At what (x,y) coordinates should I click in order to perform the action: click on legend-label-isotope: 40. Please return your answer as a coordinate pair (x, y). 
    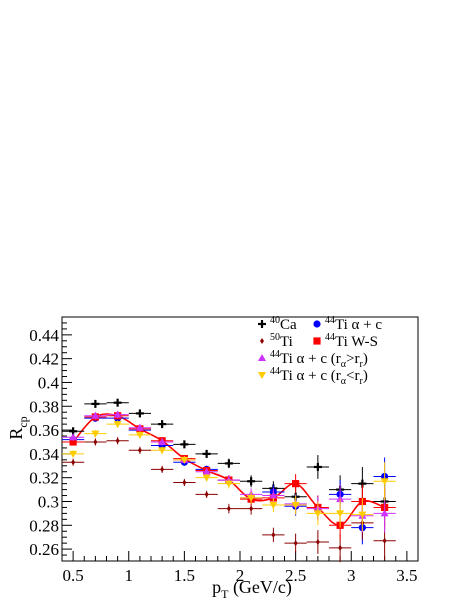
    Looking at the image, I should click on (275, 320).